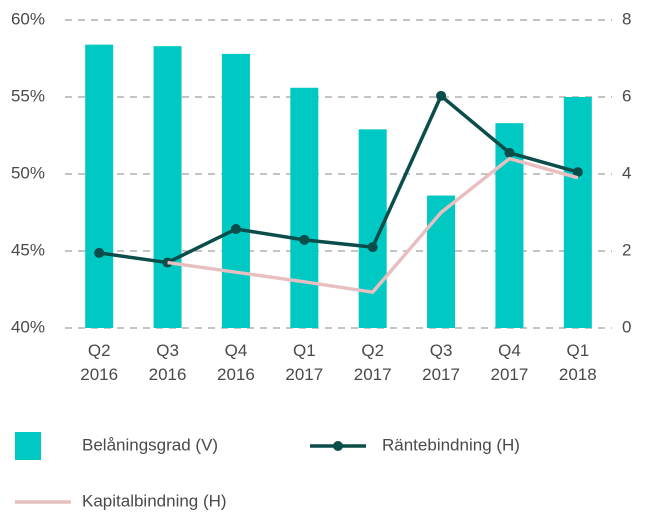 This screenshot has width=645, height=517. What do you see at coordinates (304, 362) in the screenshot?
I see `x-tick-label: Q1 2017` at bounding box center [304, 362].